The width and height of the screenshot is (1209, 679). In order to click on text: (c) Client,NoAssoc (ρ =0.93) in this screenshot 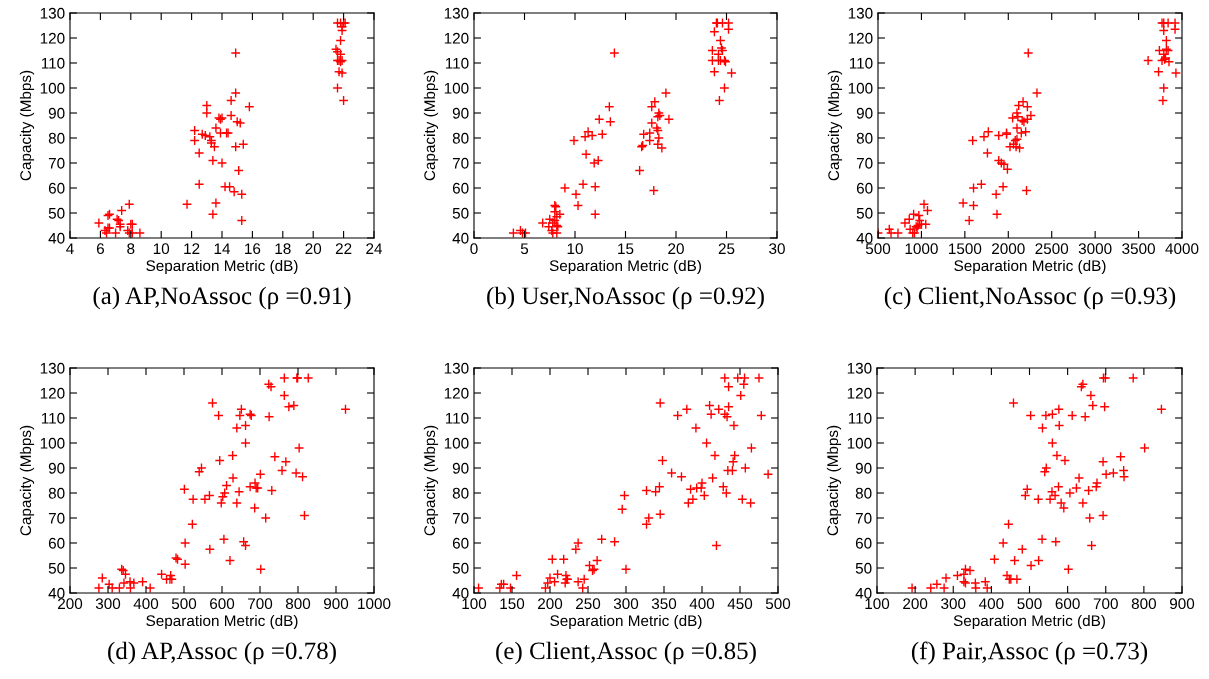, I will do `click(1030, 298)`.